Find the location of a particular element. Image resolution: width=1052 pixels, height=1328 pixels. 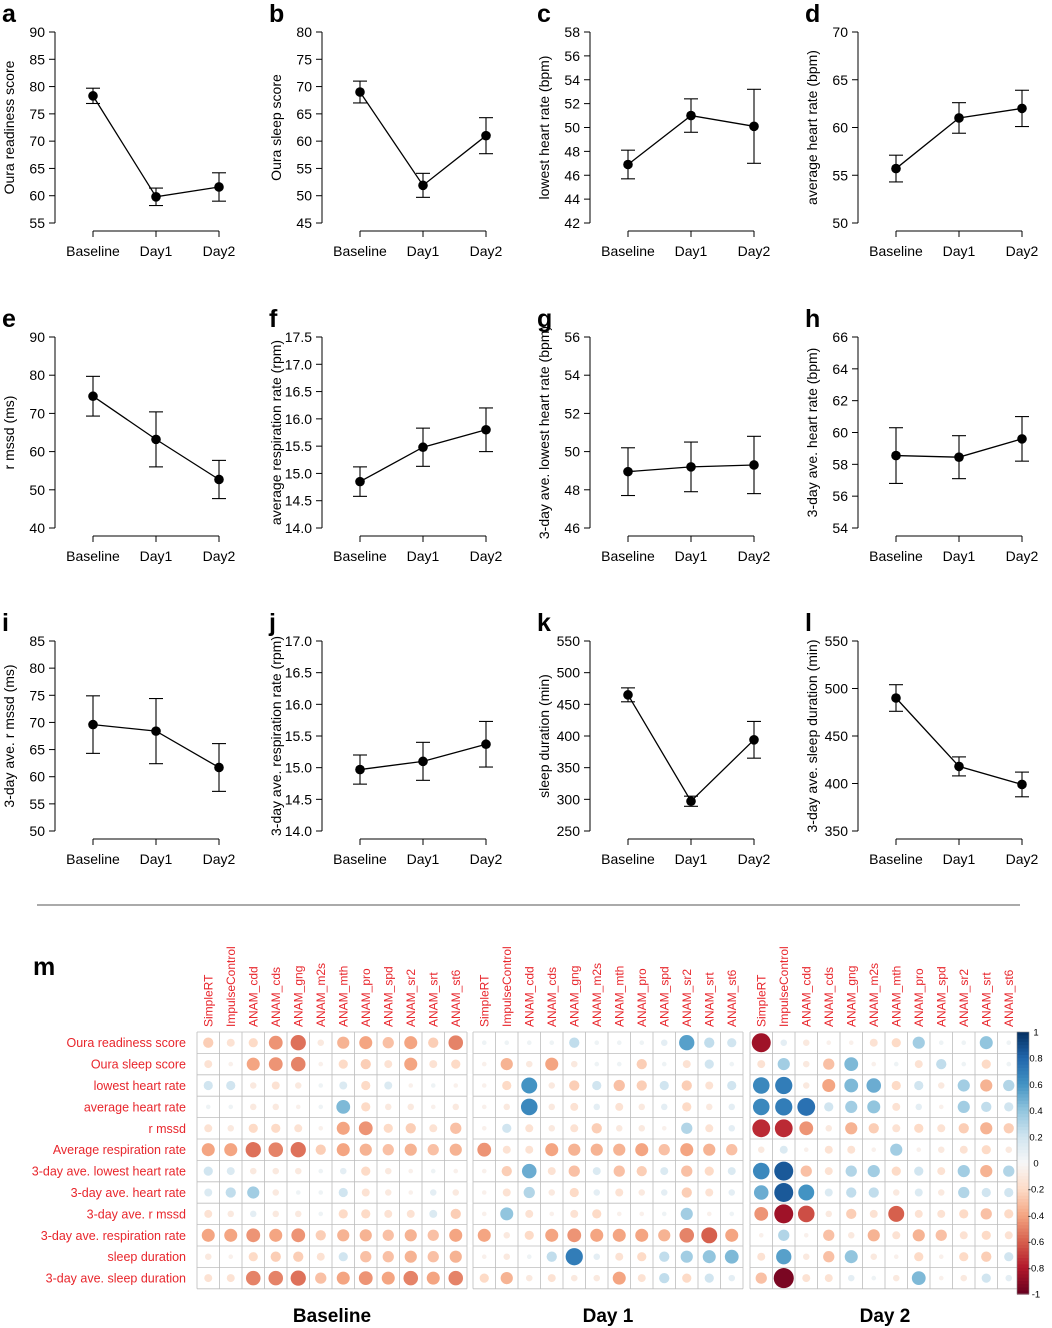

y-tick-label: 70 is located at coordinates (37, 141).